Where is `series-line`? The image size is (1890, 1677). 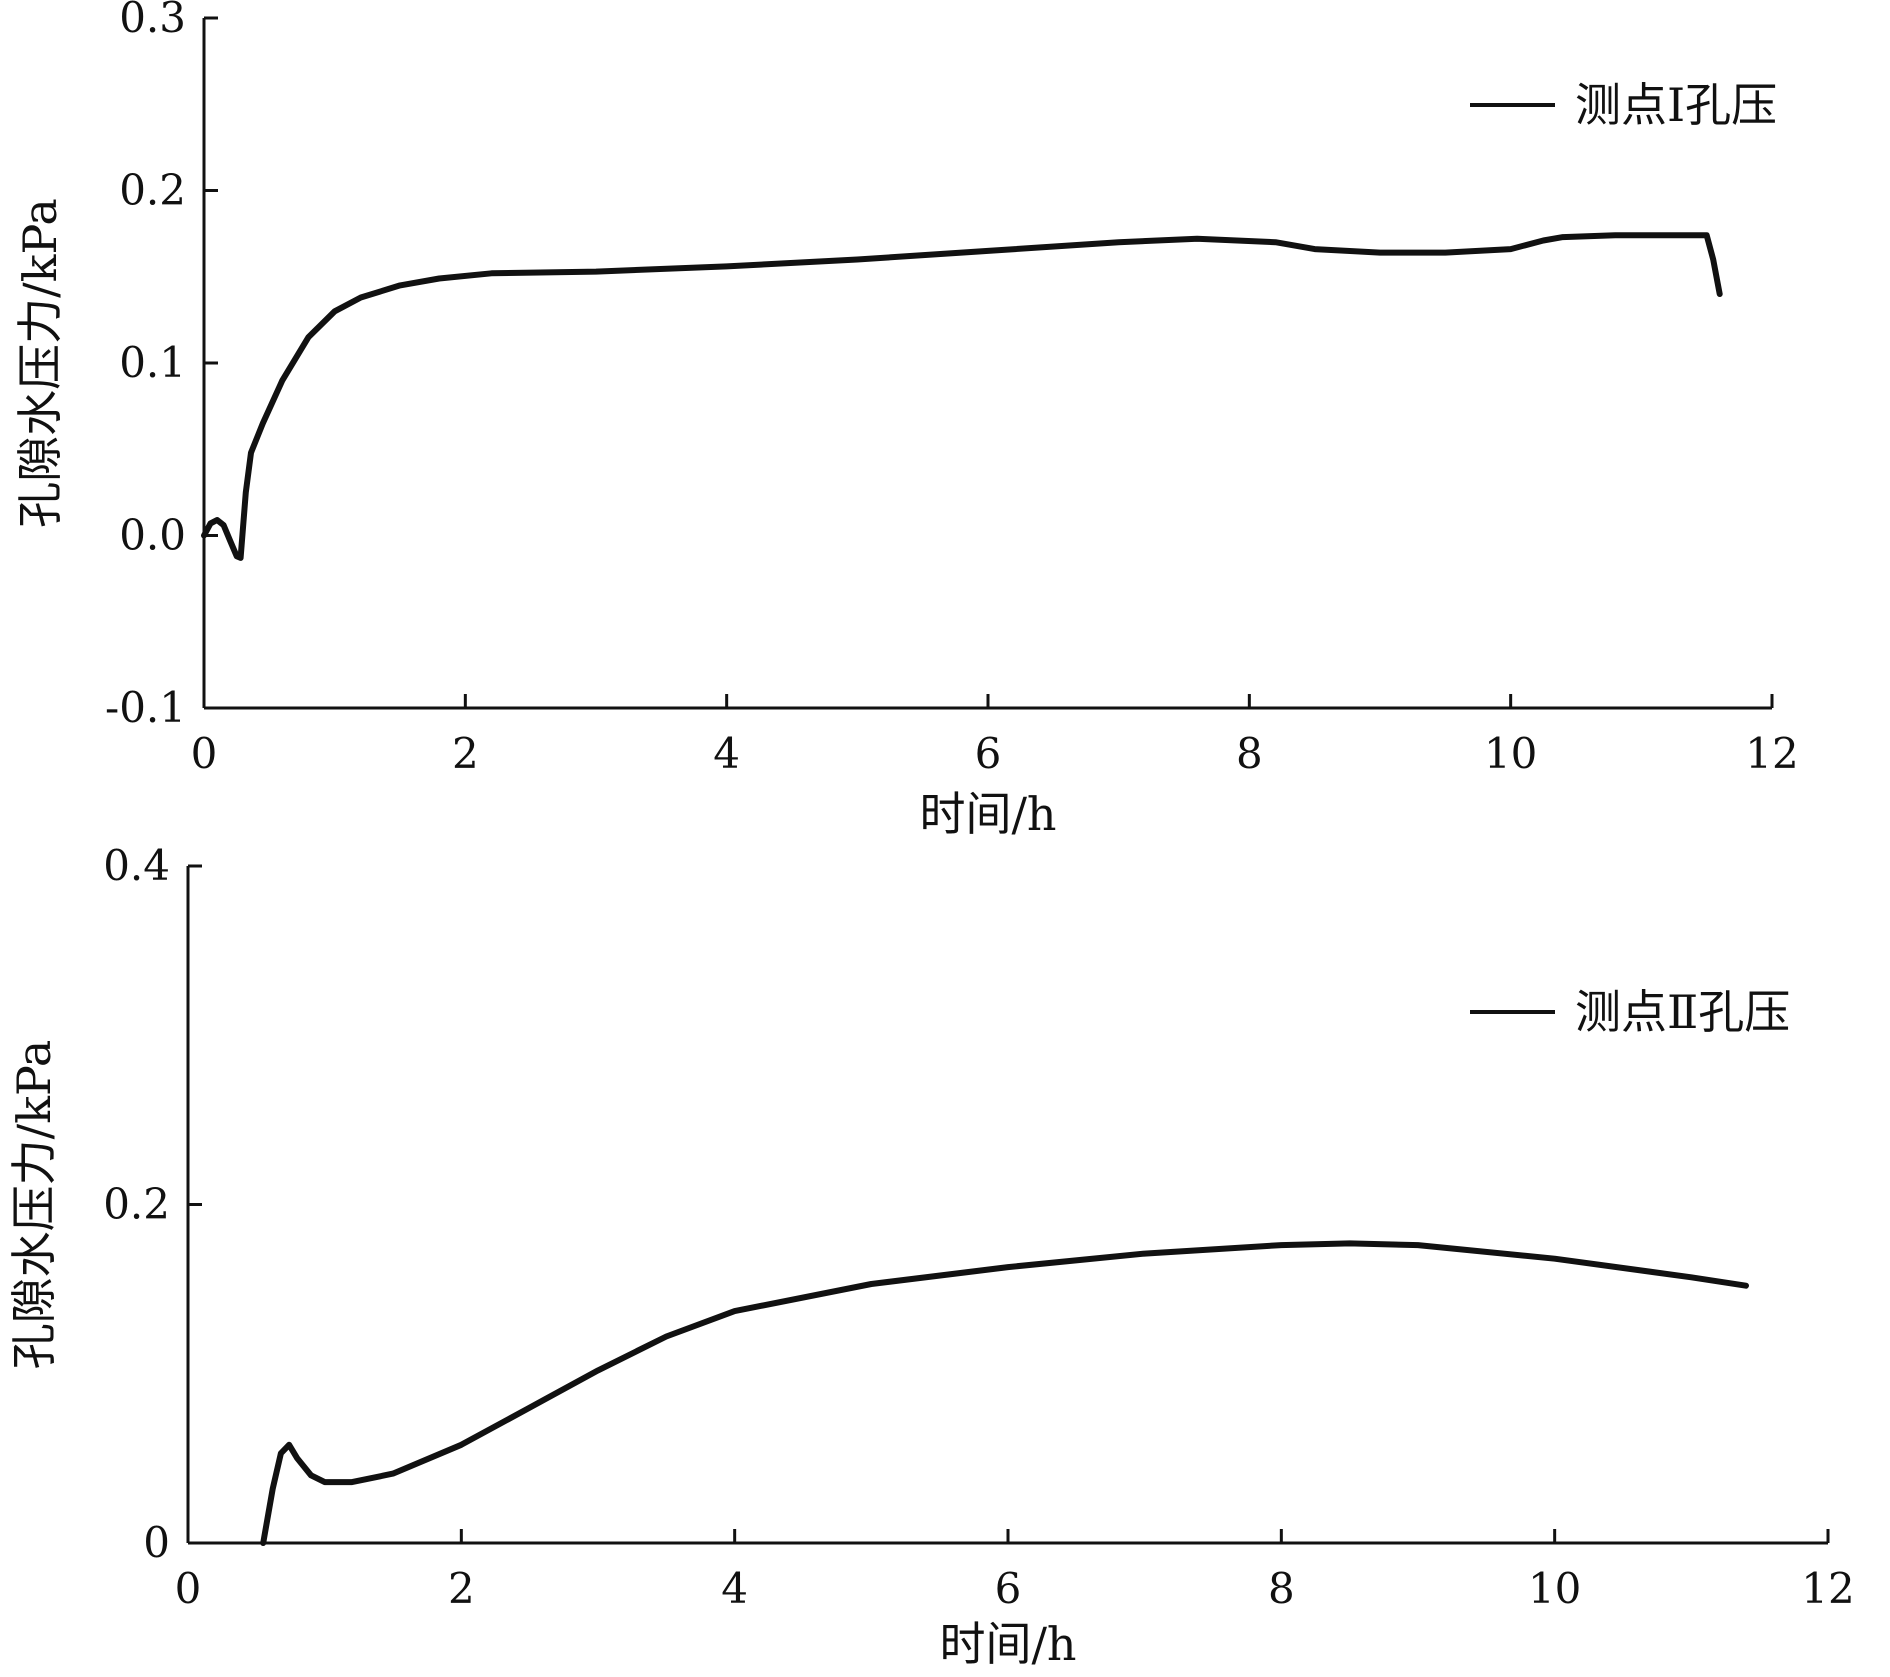
series-line is located at coordinates (1004, 1393).